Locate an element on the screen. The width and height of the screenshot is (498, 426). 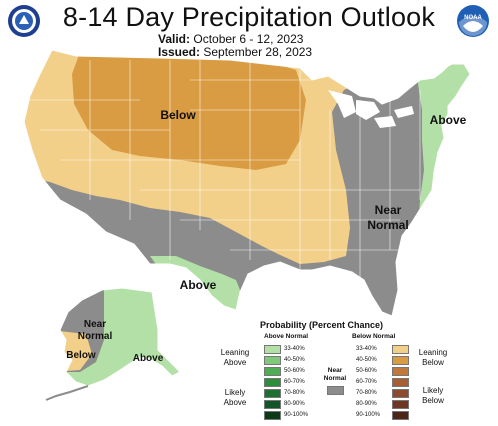
page-title: 8-14 Day Precipitation Outlook is located at coordinates (249, 17).